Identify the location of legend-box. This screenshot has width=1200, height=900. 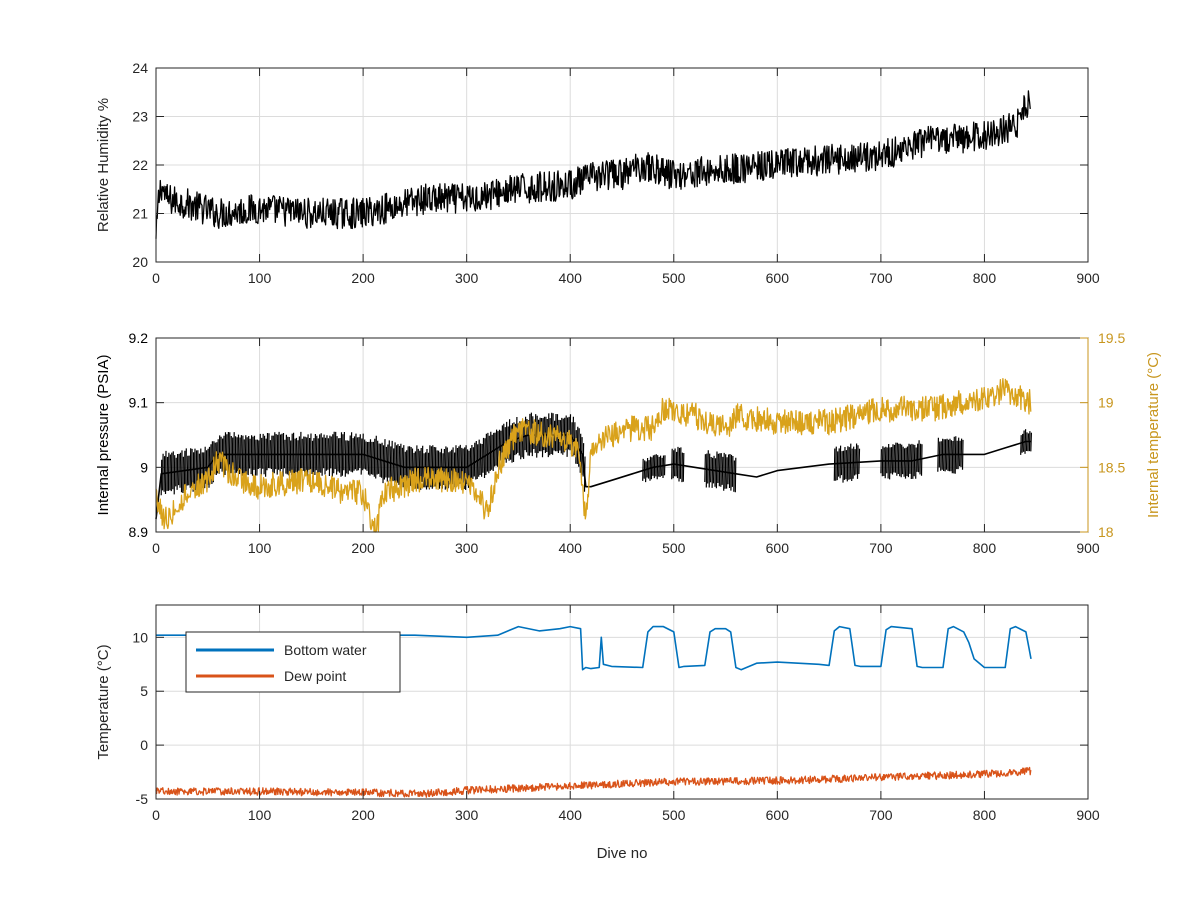
(293, 662).